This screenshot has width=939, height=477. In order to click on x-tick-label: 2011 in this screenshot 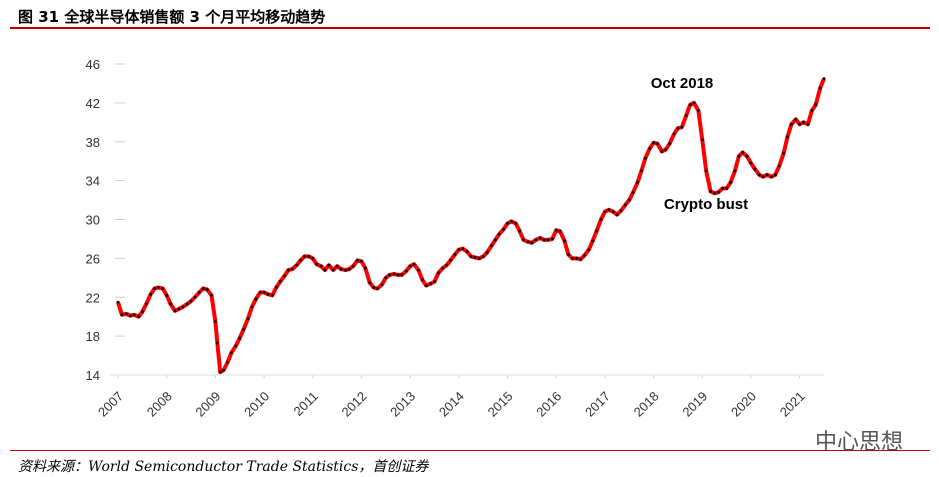, I will do `click(305, 404)`.